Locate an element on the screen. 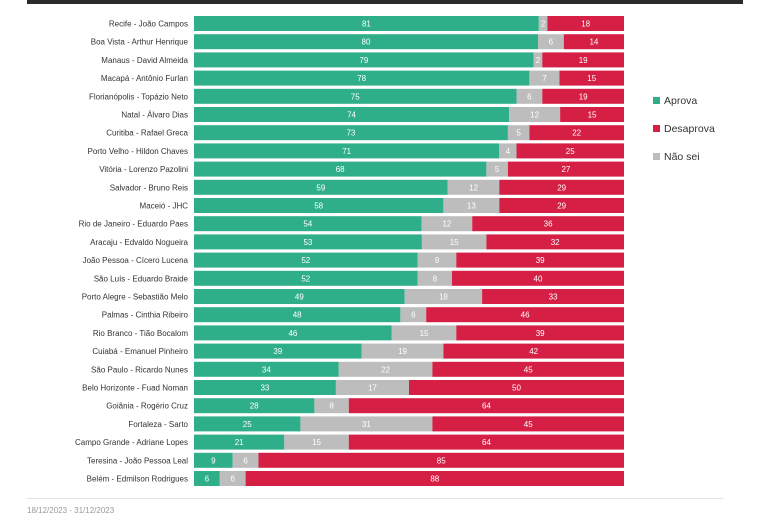 Image resolution: width=768 pixels, height=522 pixels. data-label: 59 is located at coordinates (320, 187).